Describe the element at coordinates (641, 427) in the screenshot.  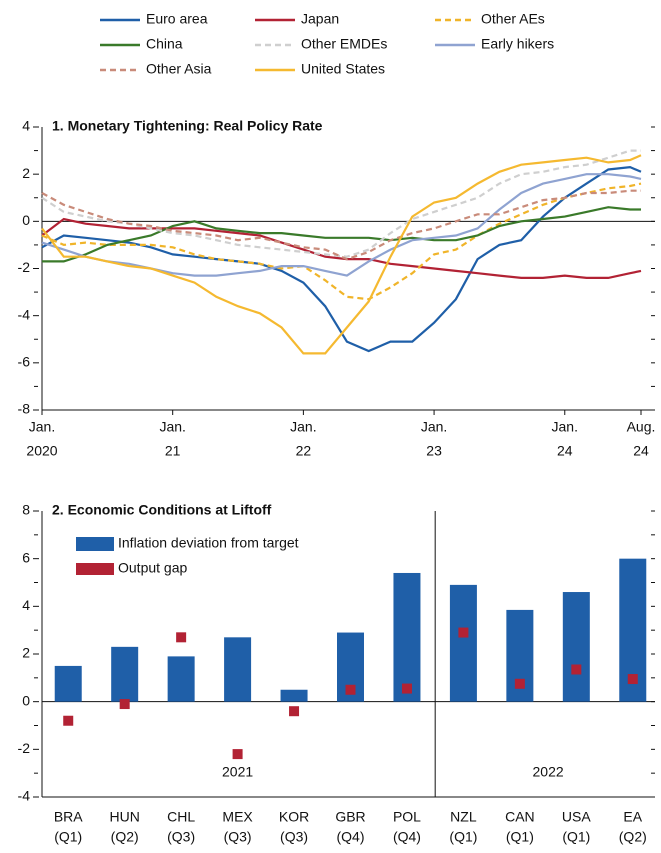
I see `x-tick-label: Aug.` at that location.